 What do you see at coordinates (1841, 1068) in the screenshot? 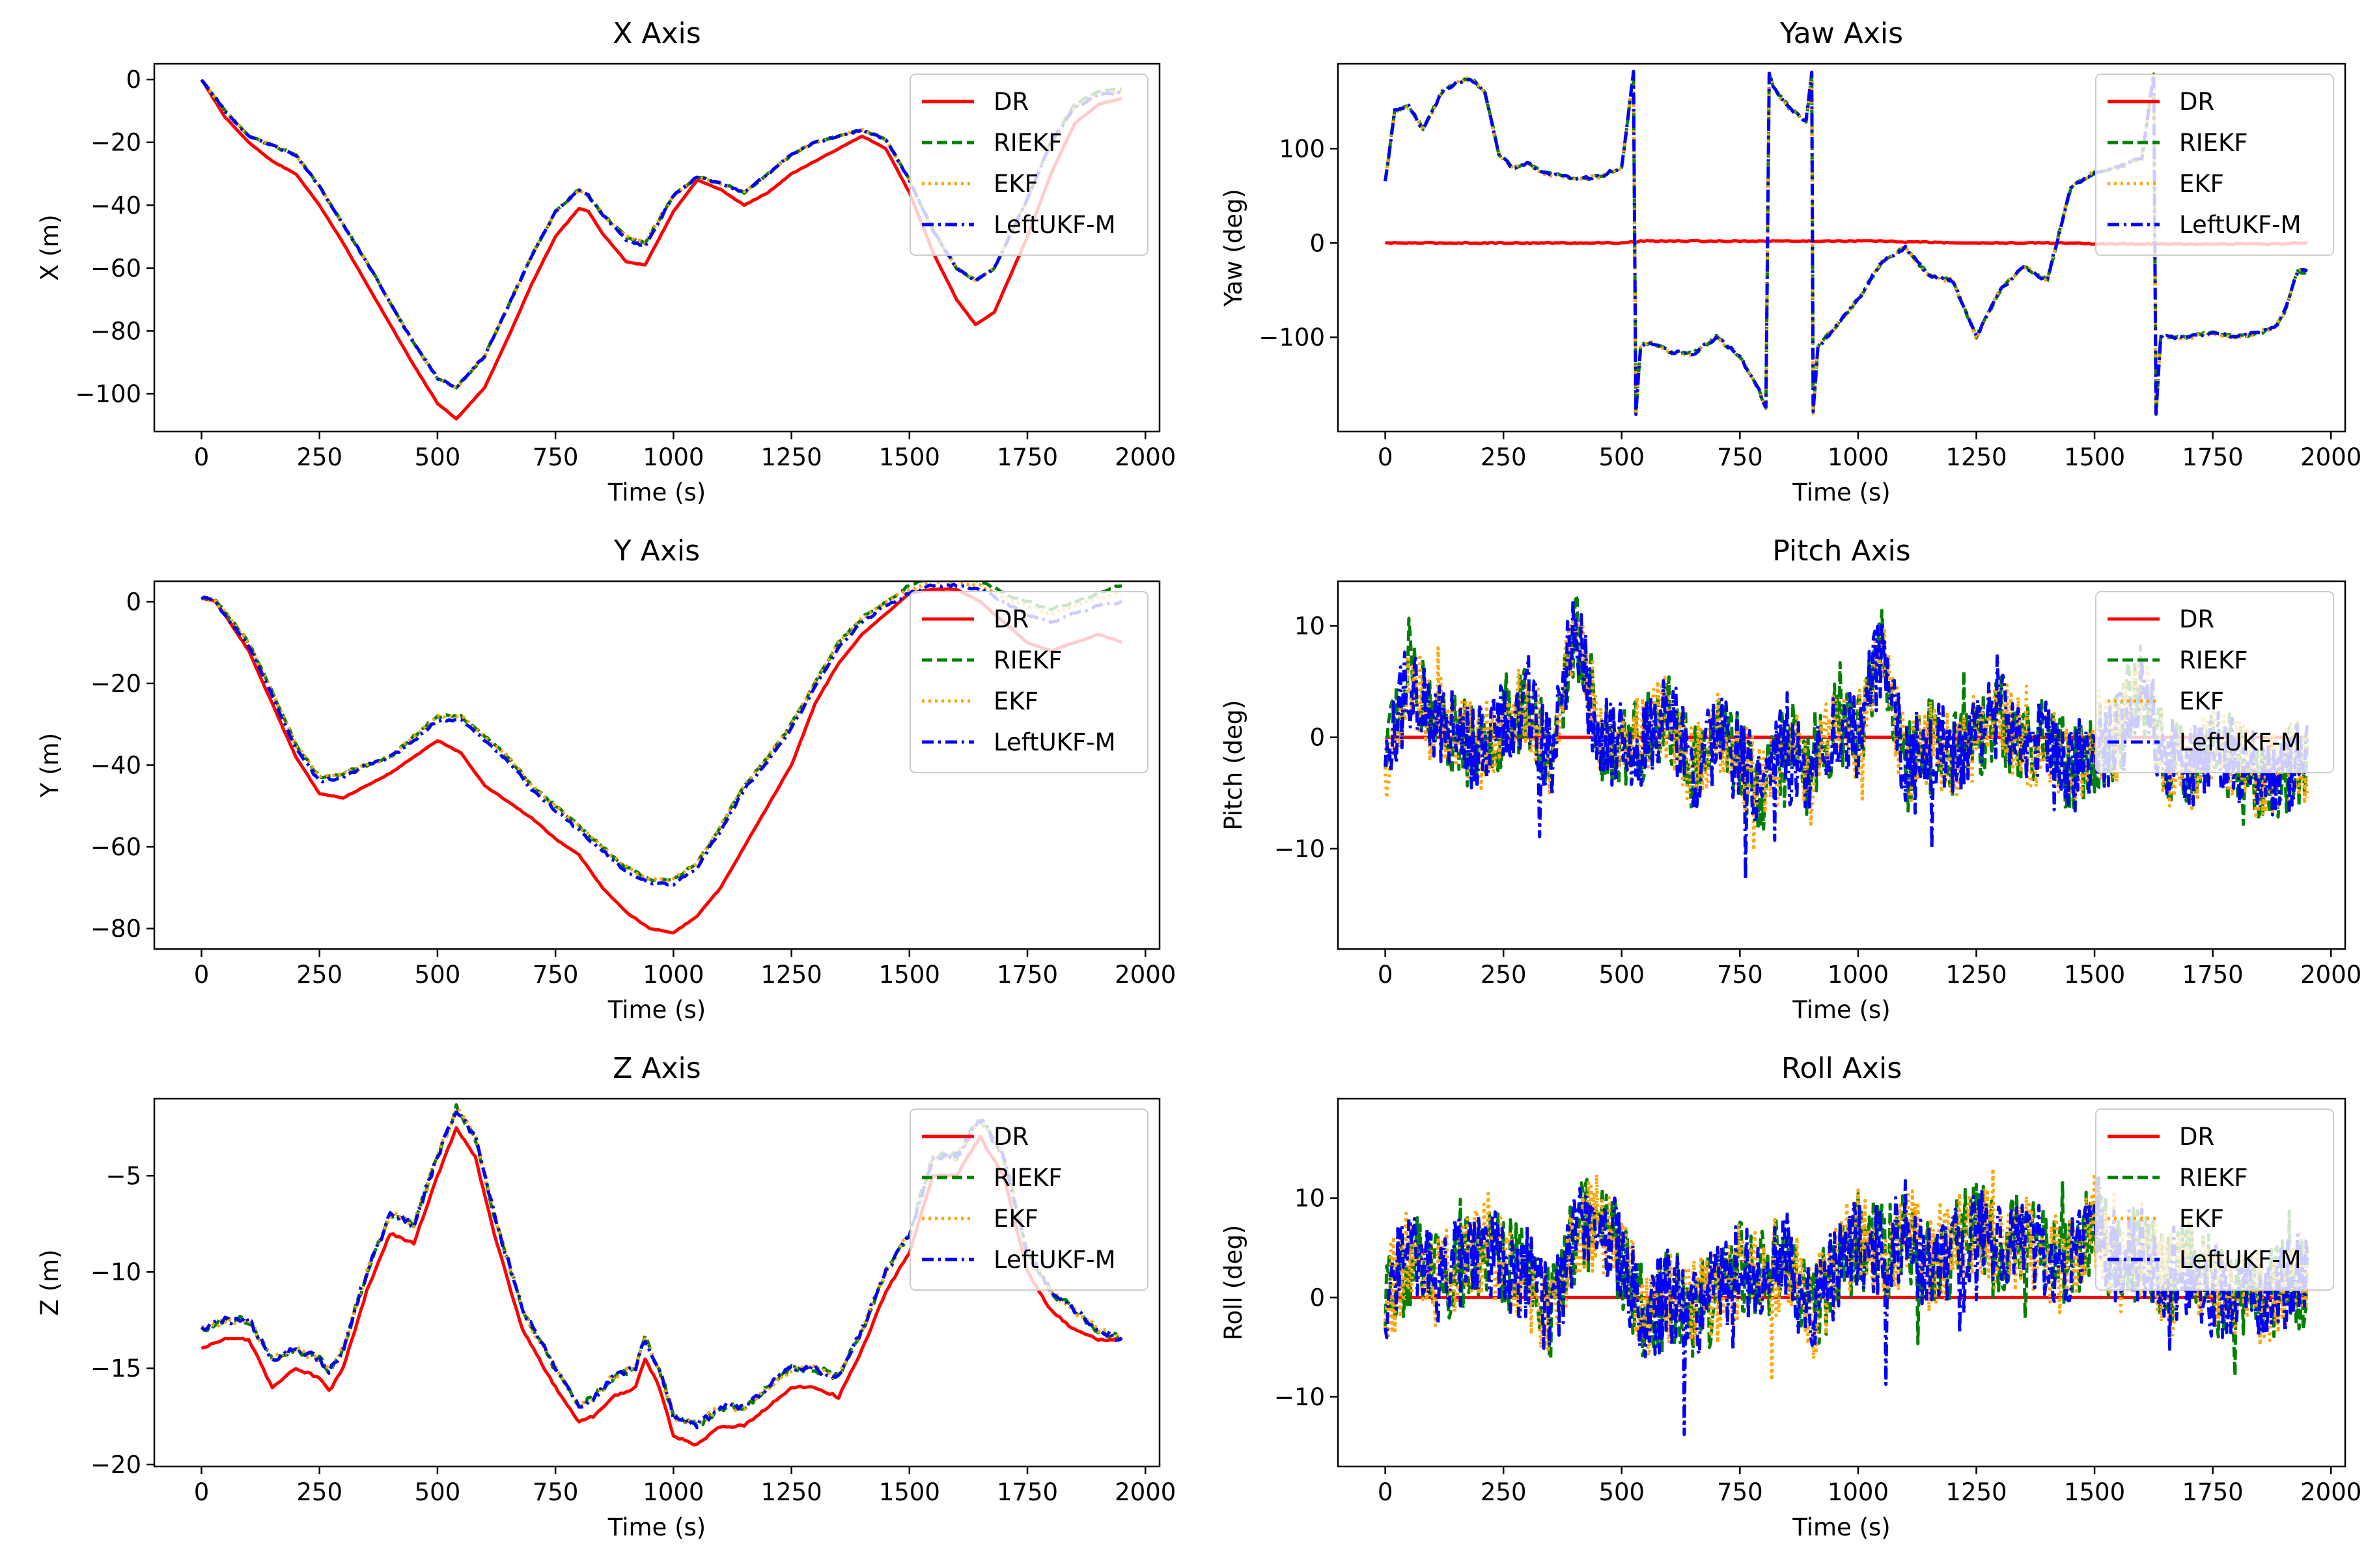
I see `chart-title: Roll Axis` at bounding box center [1841, 1068].